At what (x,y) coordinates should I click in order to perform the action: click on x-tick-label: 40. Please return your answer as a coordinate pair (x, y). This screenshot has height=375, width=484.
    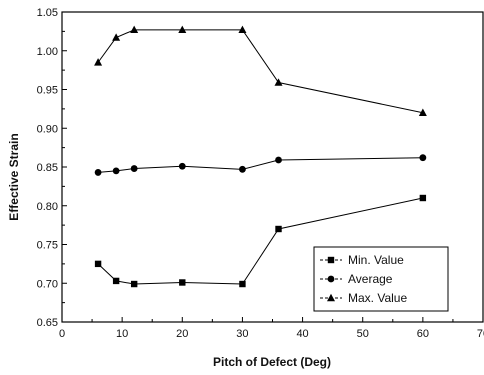
    Looking at the image, I should click on (302, 334).